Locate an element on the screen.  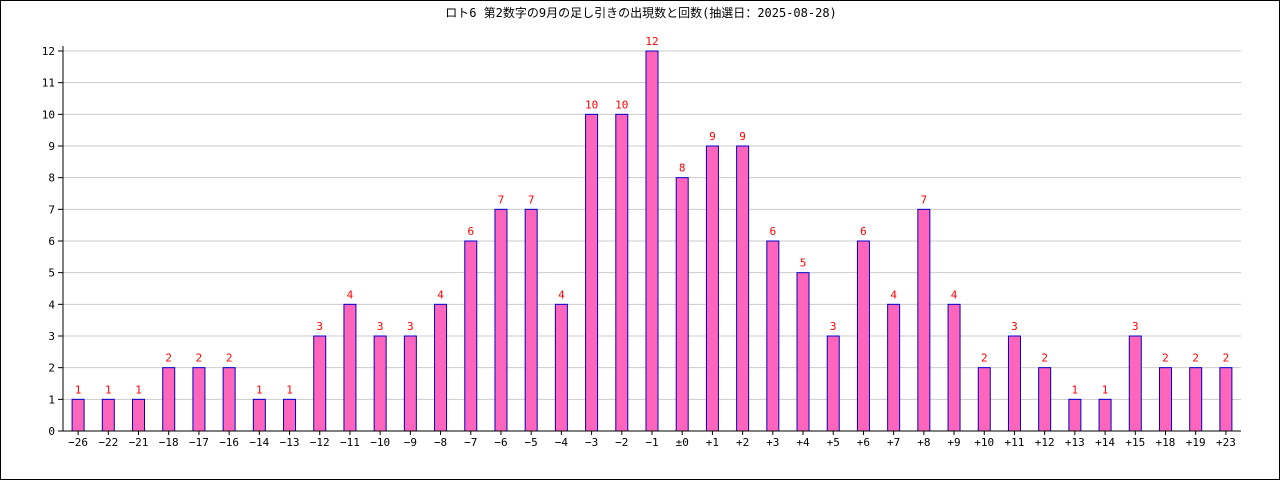
x-tick-label: −22 is located at coordinates (108, 442).